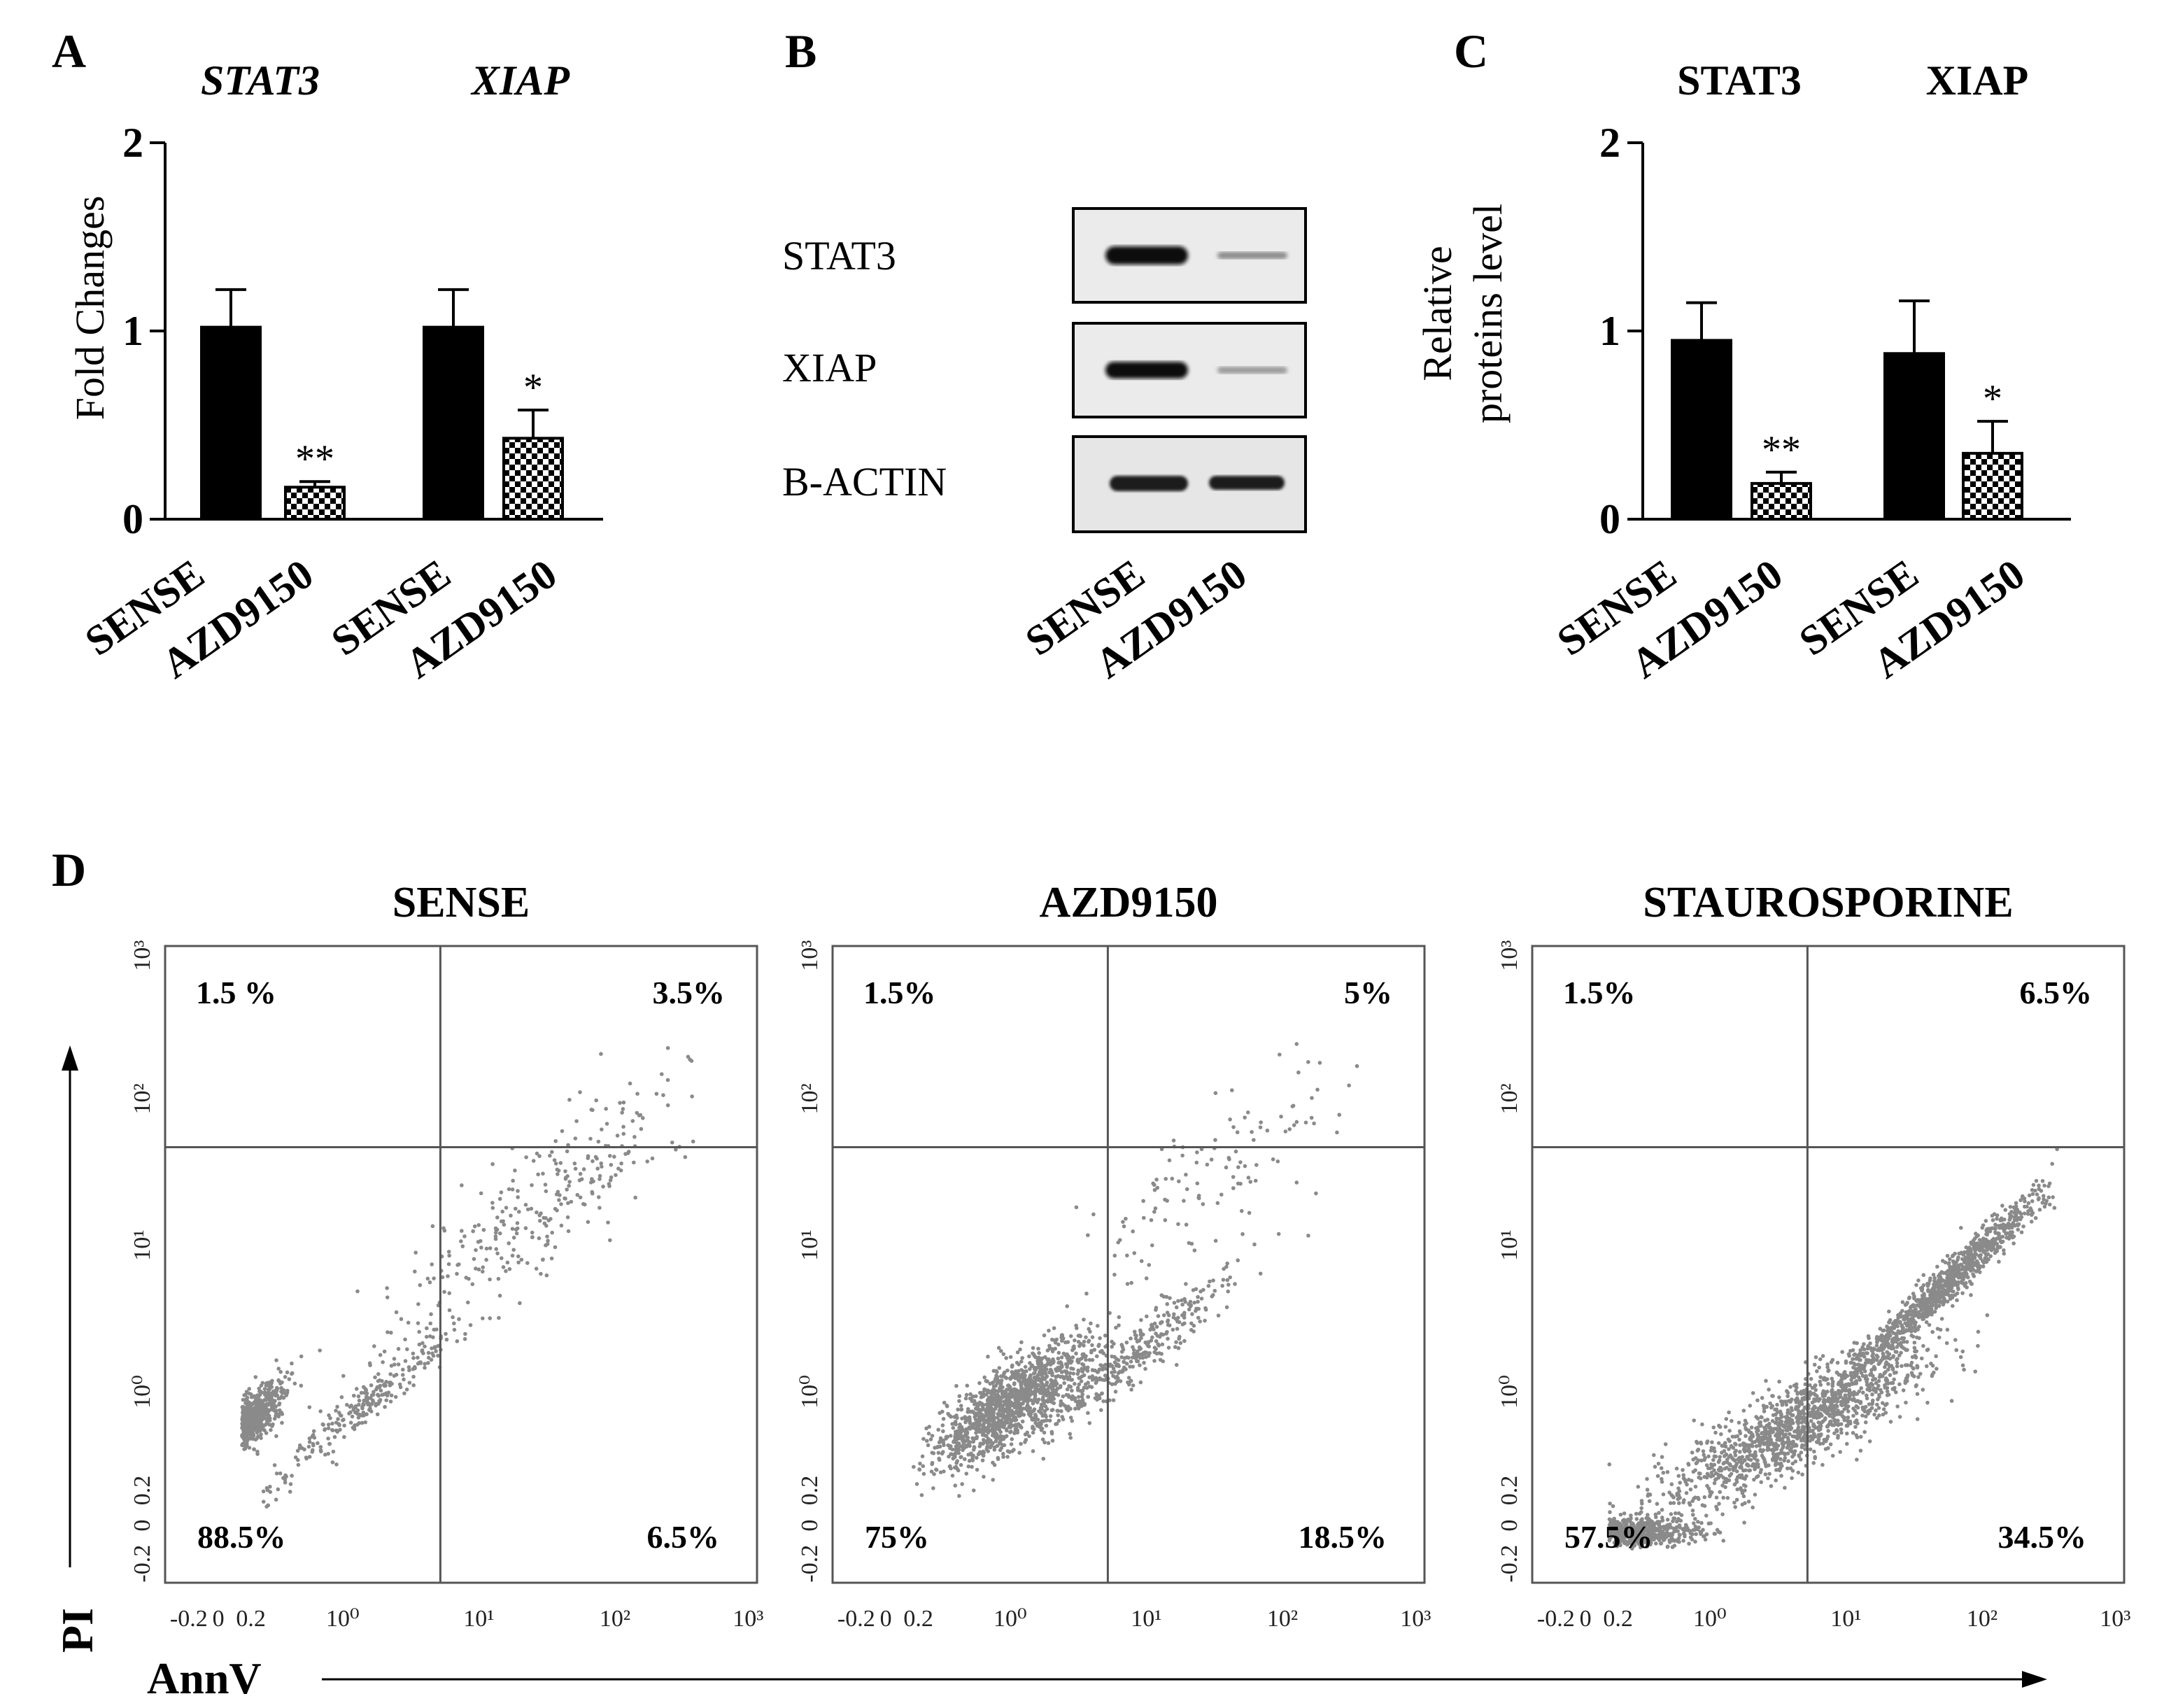 This screenshot has height=1708, width=2178. Describe the element at coordinates (69, 51) in the screenshot. I see `panel-letter-a: A` at that location.